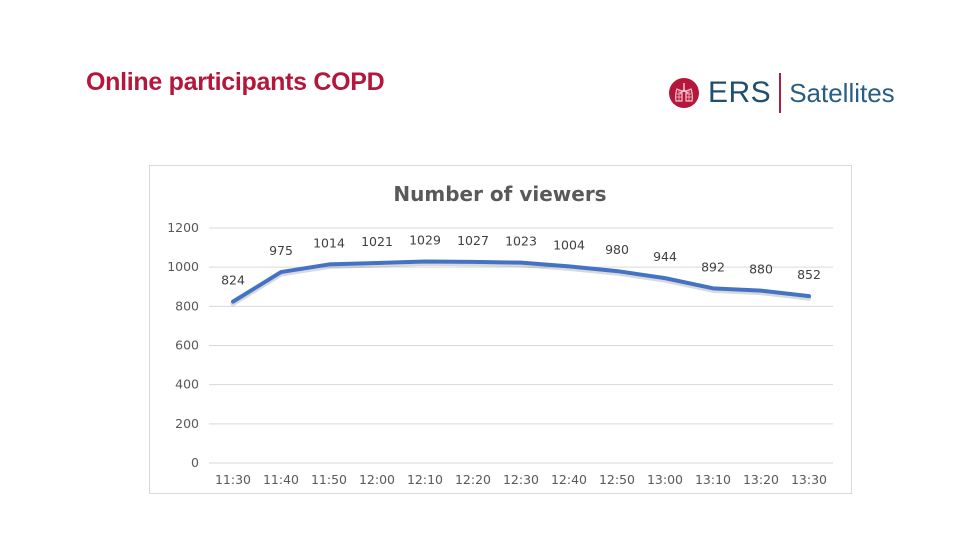 The width and height of the screenshot is (964, 559). What do you see at coordinates (281, 479) in the screenshot?
I see `x-tick-label: 11:40` at bounding box center [281, 479].